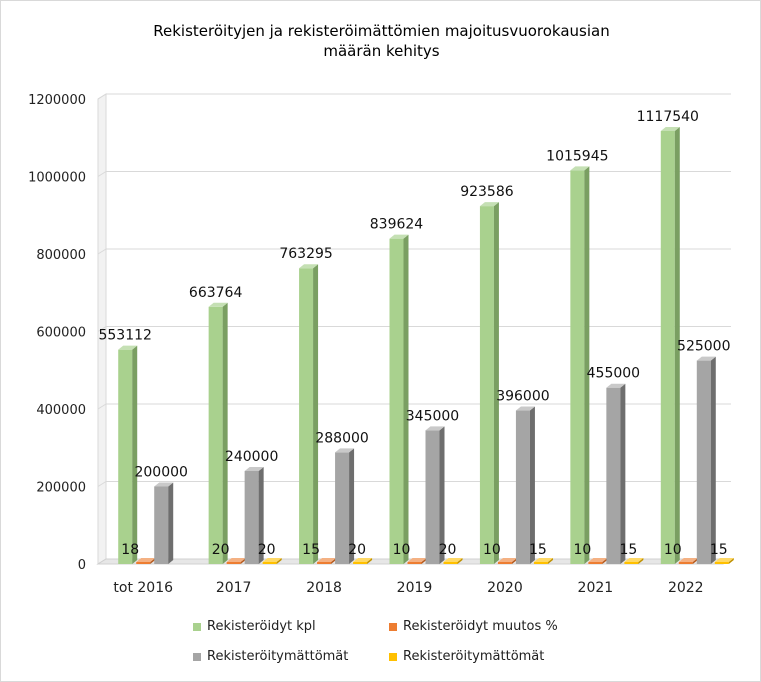  Describe the element at coordinates (124, 336) in the screenshot. I see `data-label: 553112` at that location.